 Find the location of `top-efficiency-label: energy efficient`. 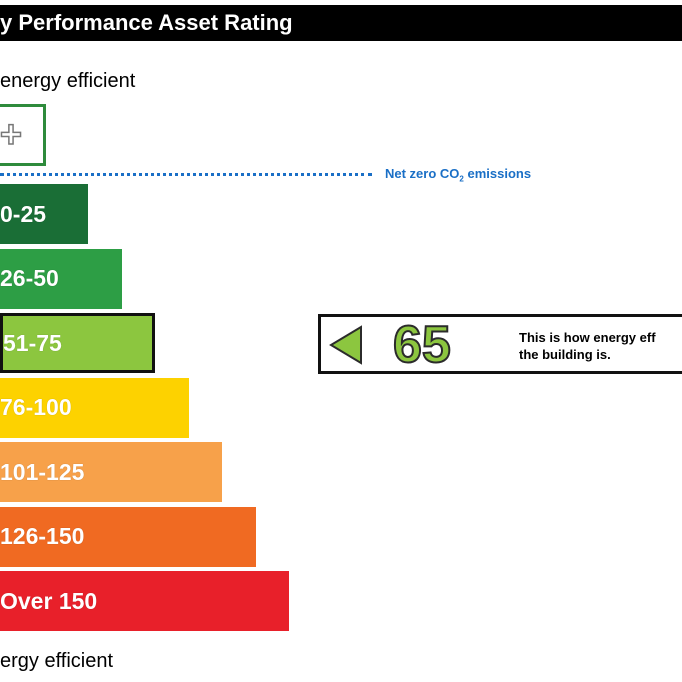

top-efficiency-label: energy efficient is located at coordinates (68, 81).